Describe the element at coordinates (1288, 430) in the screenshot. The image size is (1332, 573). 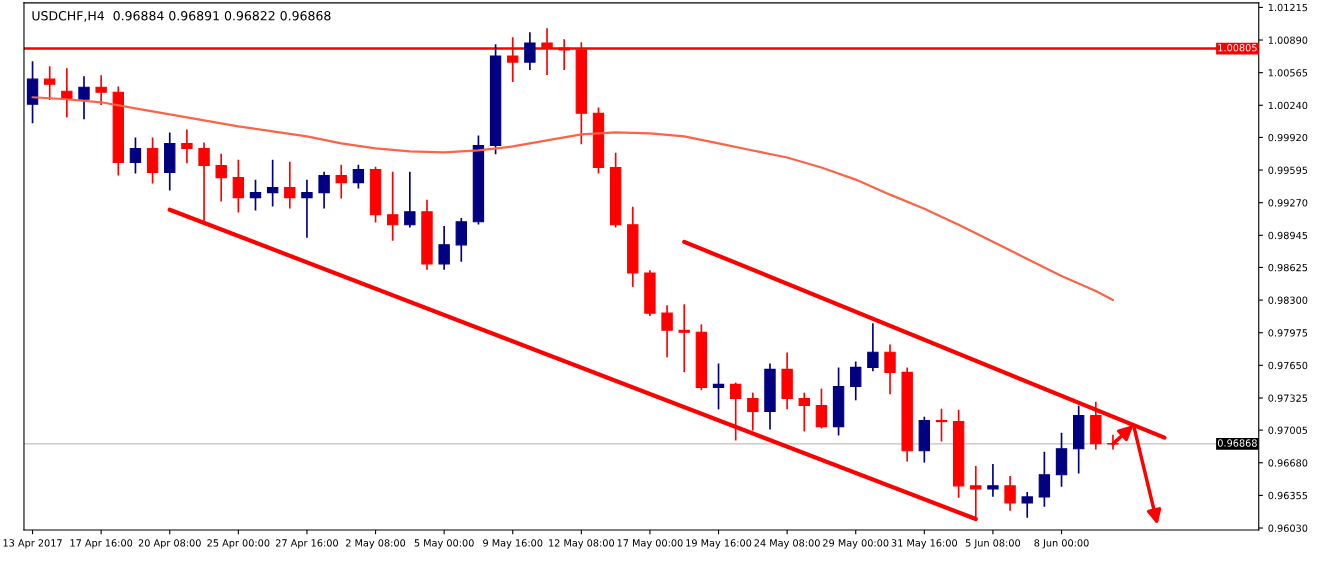
I see `y-tick-label: 0.97005` at that location.